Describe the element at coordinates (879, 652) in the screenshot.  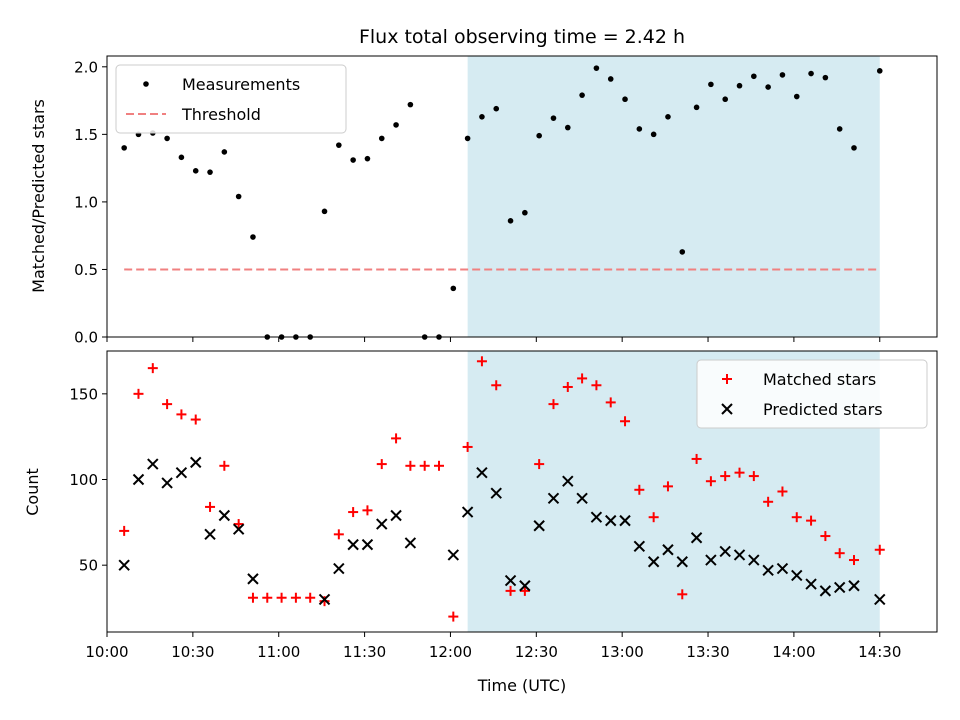
I see `x-tick-label: 14:30` at that location.